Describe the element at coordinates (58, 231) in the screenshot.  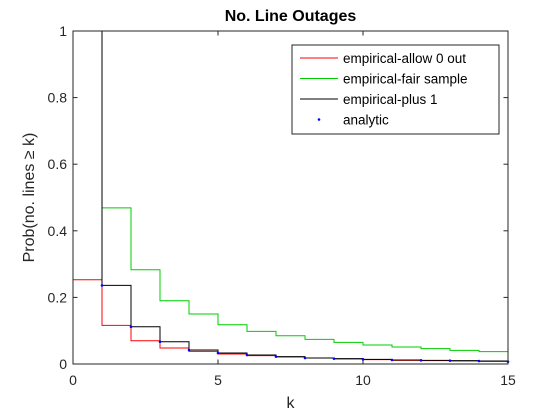
I see `y-tick-label: 0.4` at that location.